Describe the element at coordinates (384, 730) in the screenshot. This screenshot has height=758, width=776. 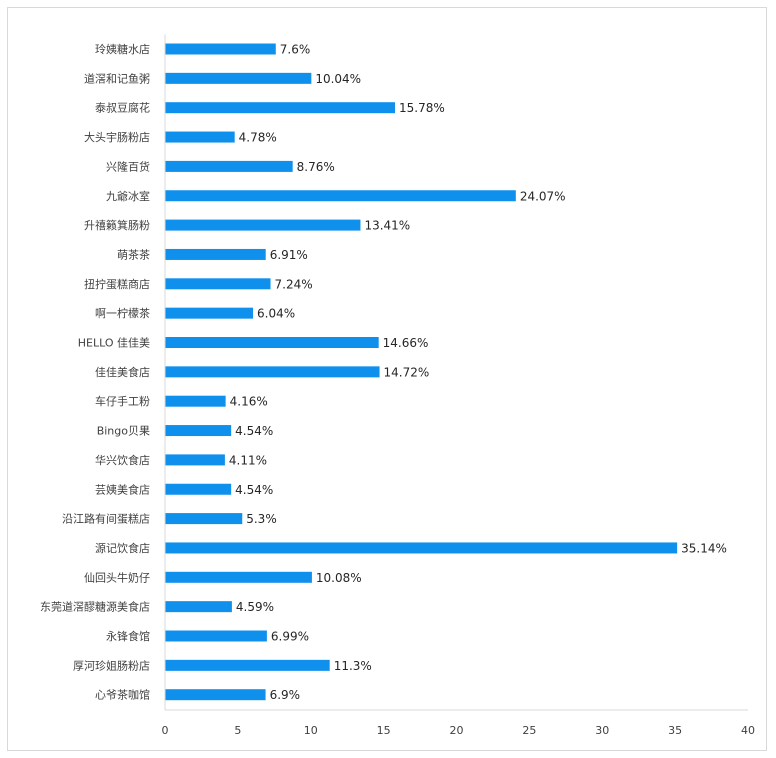
I see `x-tick-label: 15` at that location.